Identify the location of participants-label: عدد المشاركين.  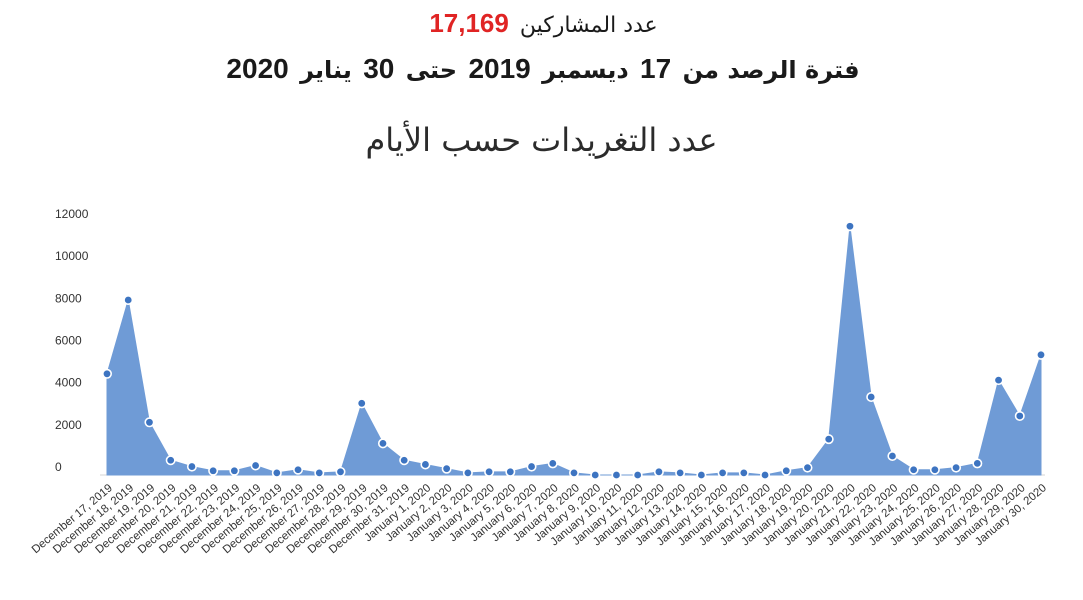
(588, 25).